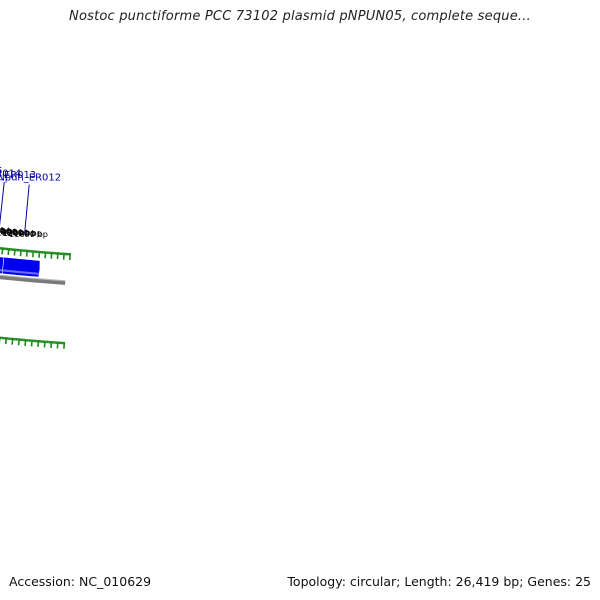  I want to click on ruler-label: 12400 bp, so click(15, 232).